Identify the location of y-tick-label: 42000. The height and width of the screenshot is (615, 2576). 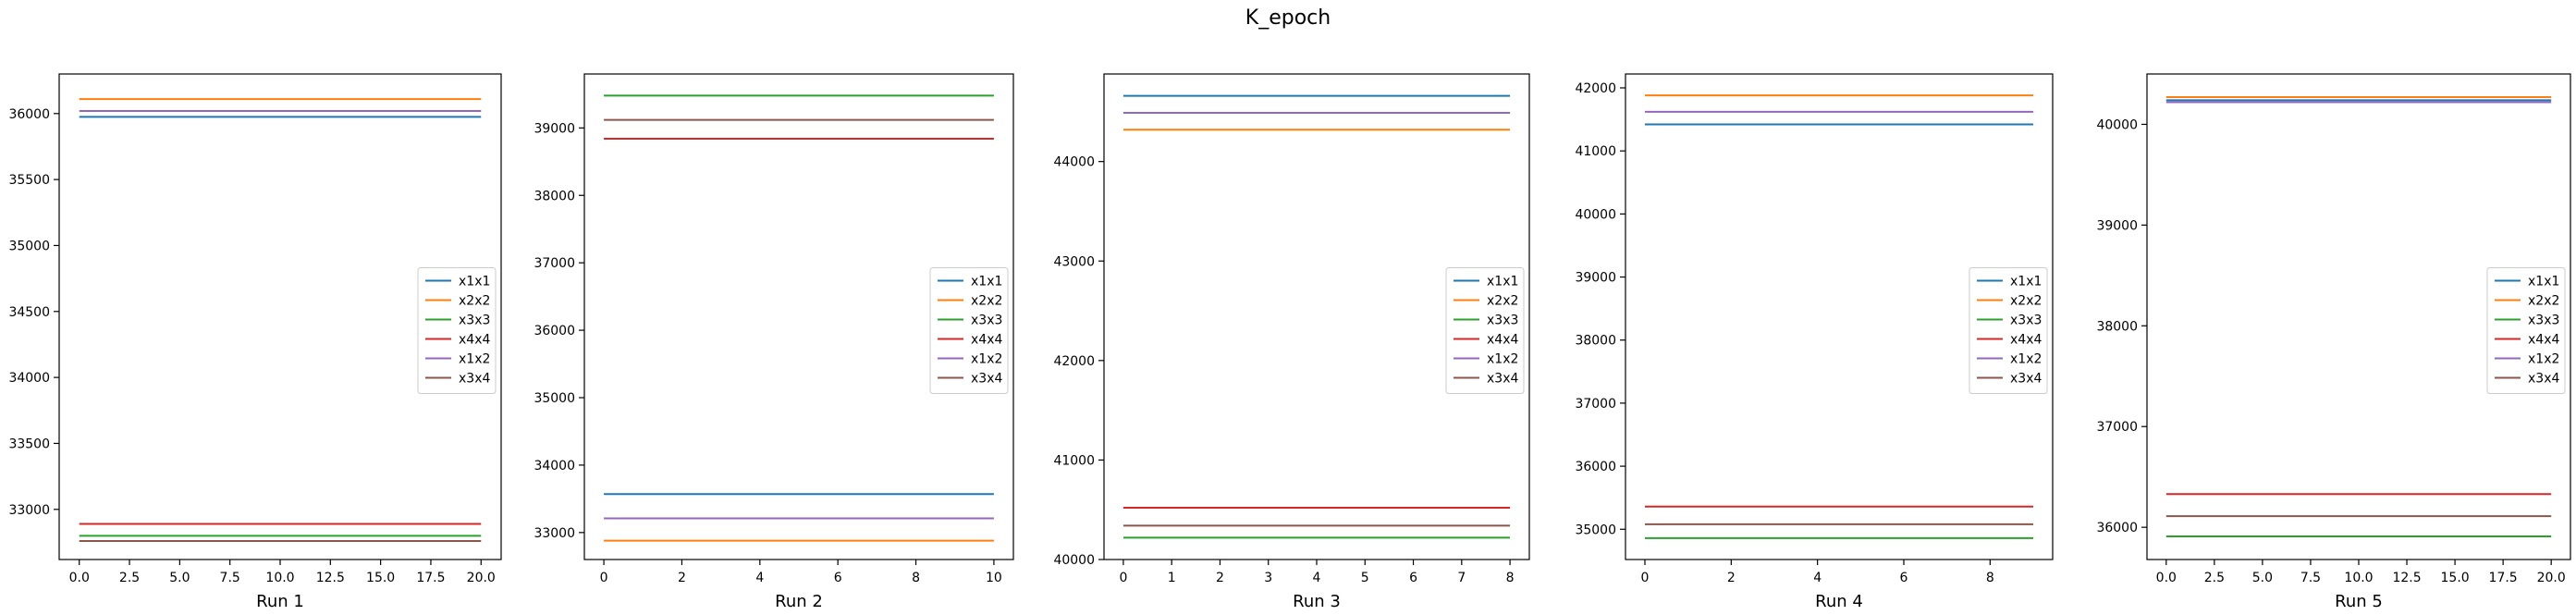
(1595, 88).